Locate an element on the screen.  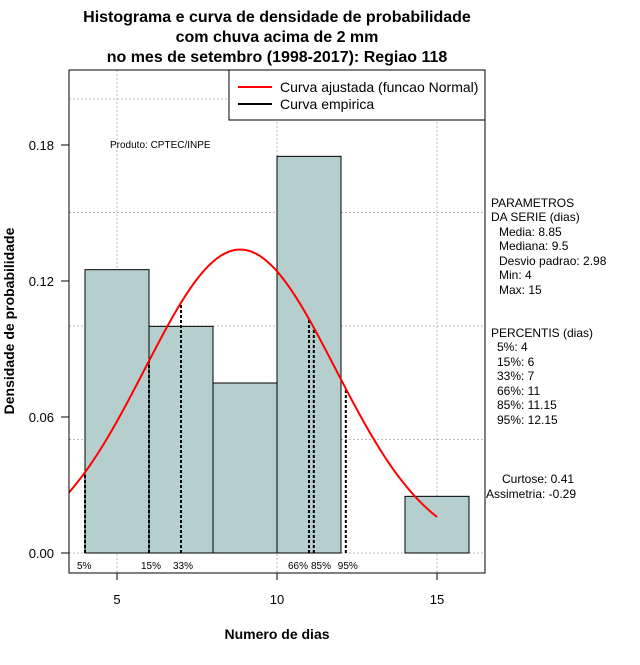
param-desvio: Desvio padrao: 2.98 is located at coordinates (553, 261).